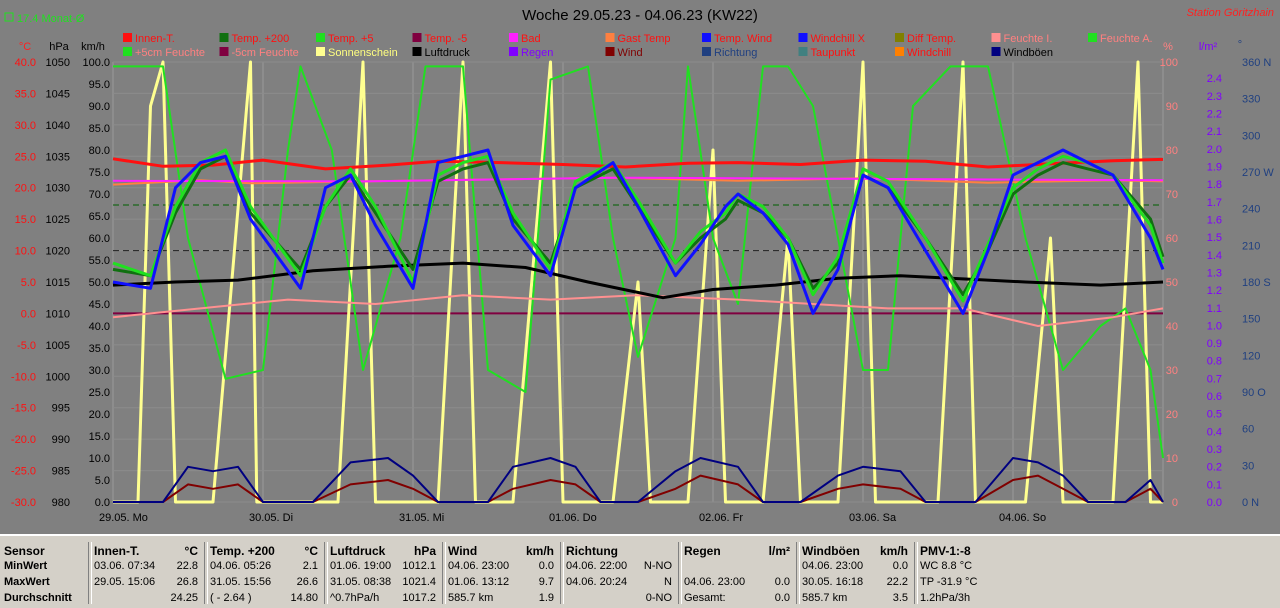 The height and width of the screenshot is (608, 1280). Describe the element at coordinates (705, 598) in the screenshot. I see `summary-regen-total-label: Gesamt:` at that location.